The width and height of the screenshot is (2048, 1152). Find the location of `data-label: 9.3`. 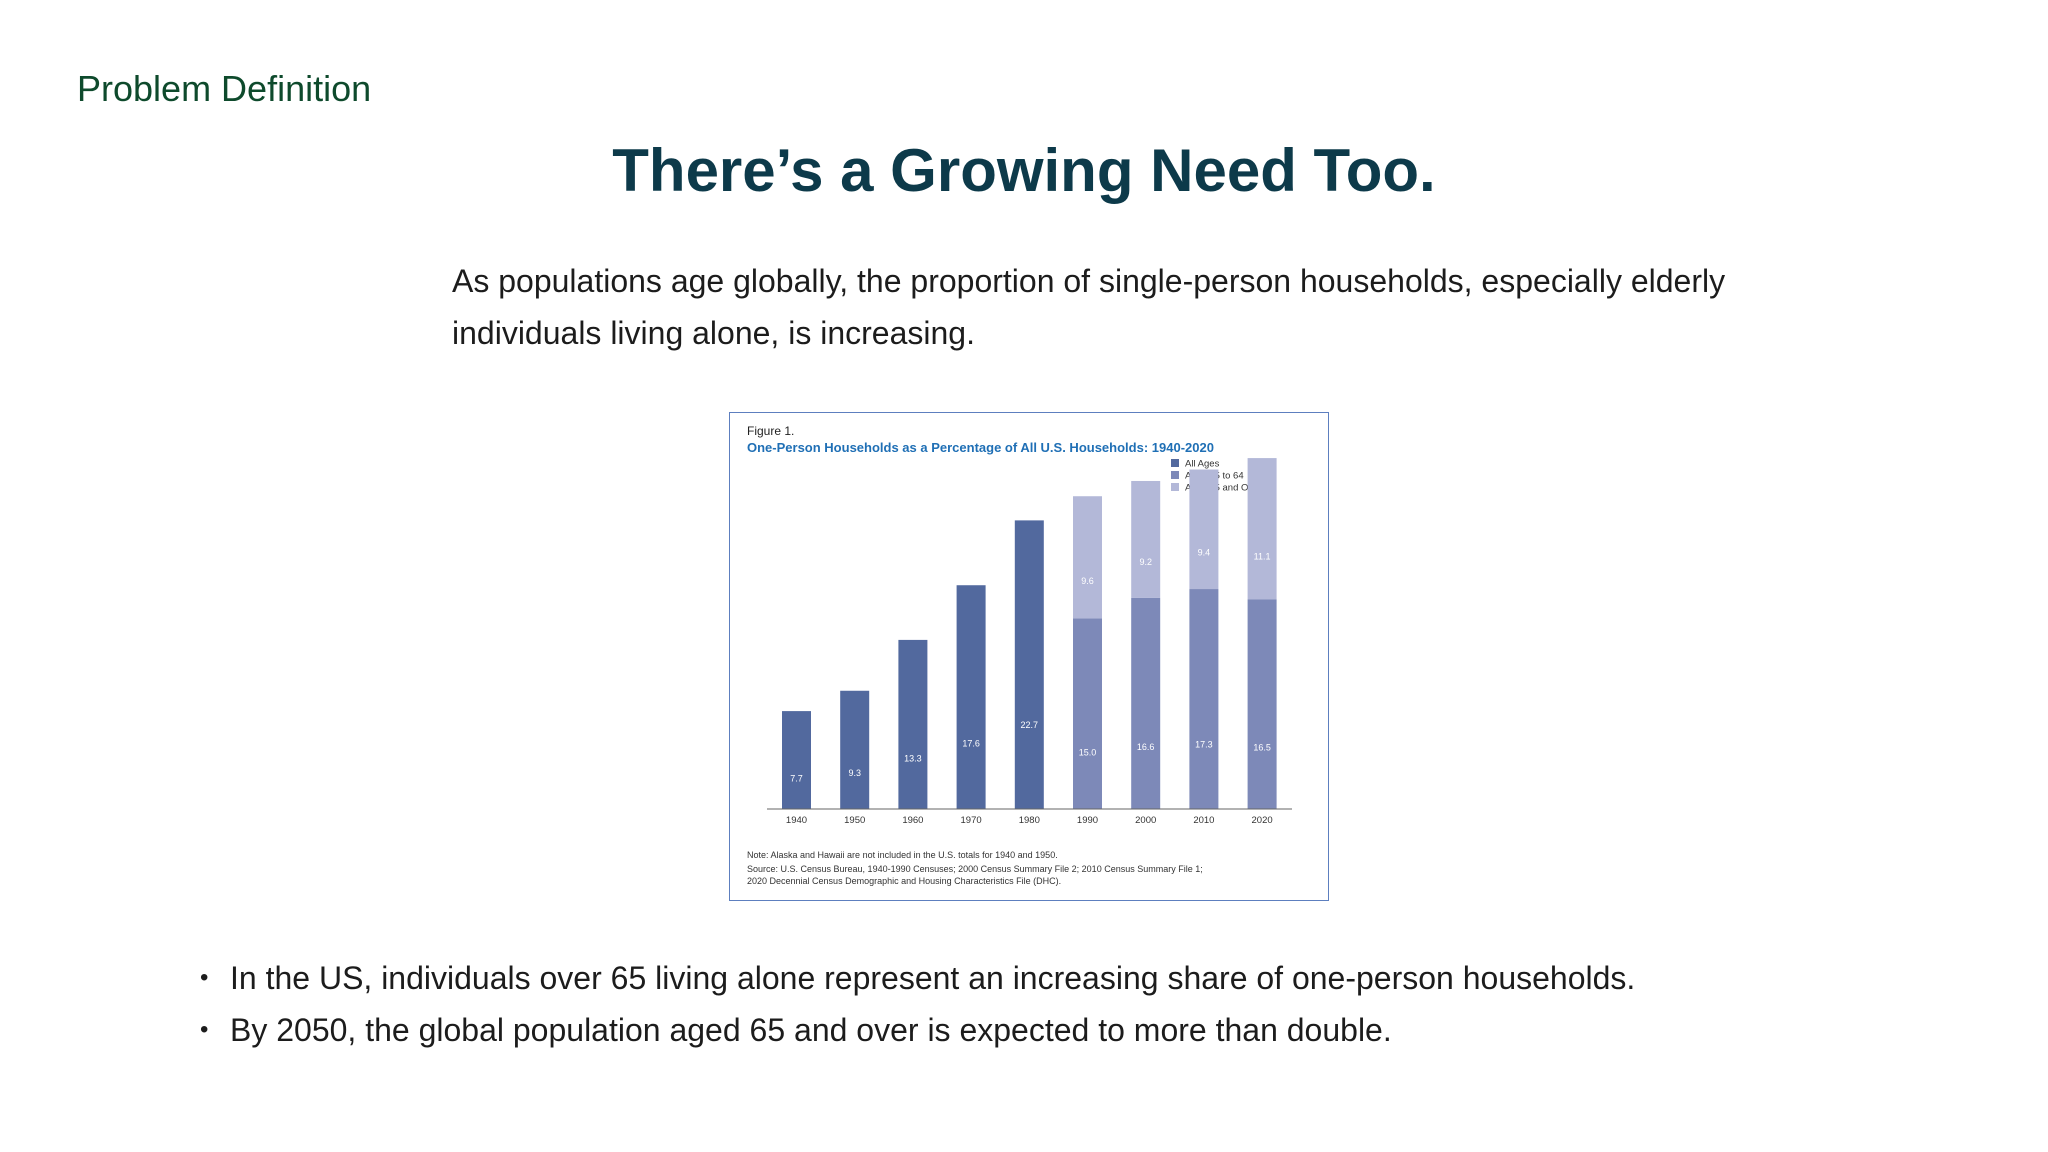

data-label: 9.3 is located at coordinates (854, 773).